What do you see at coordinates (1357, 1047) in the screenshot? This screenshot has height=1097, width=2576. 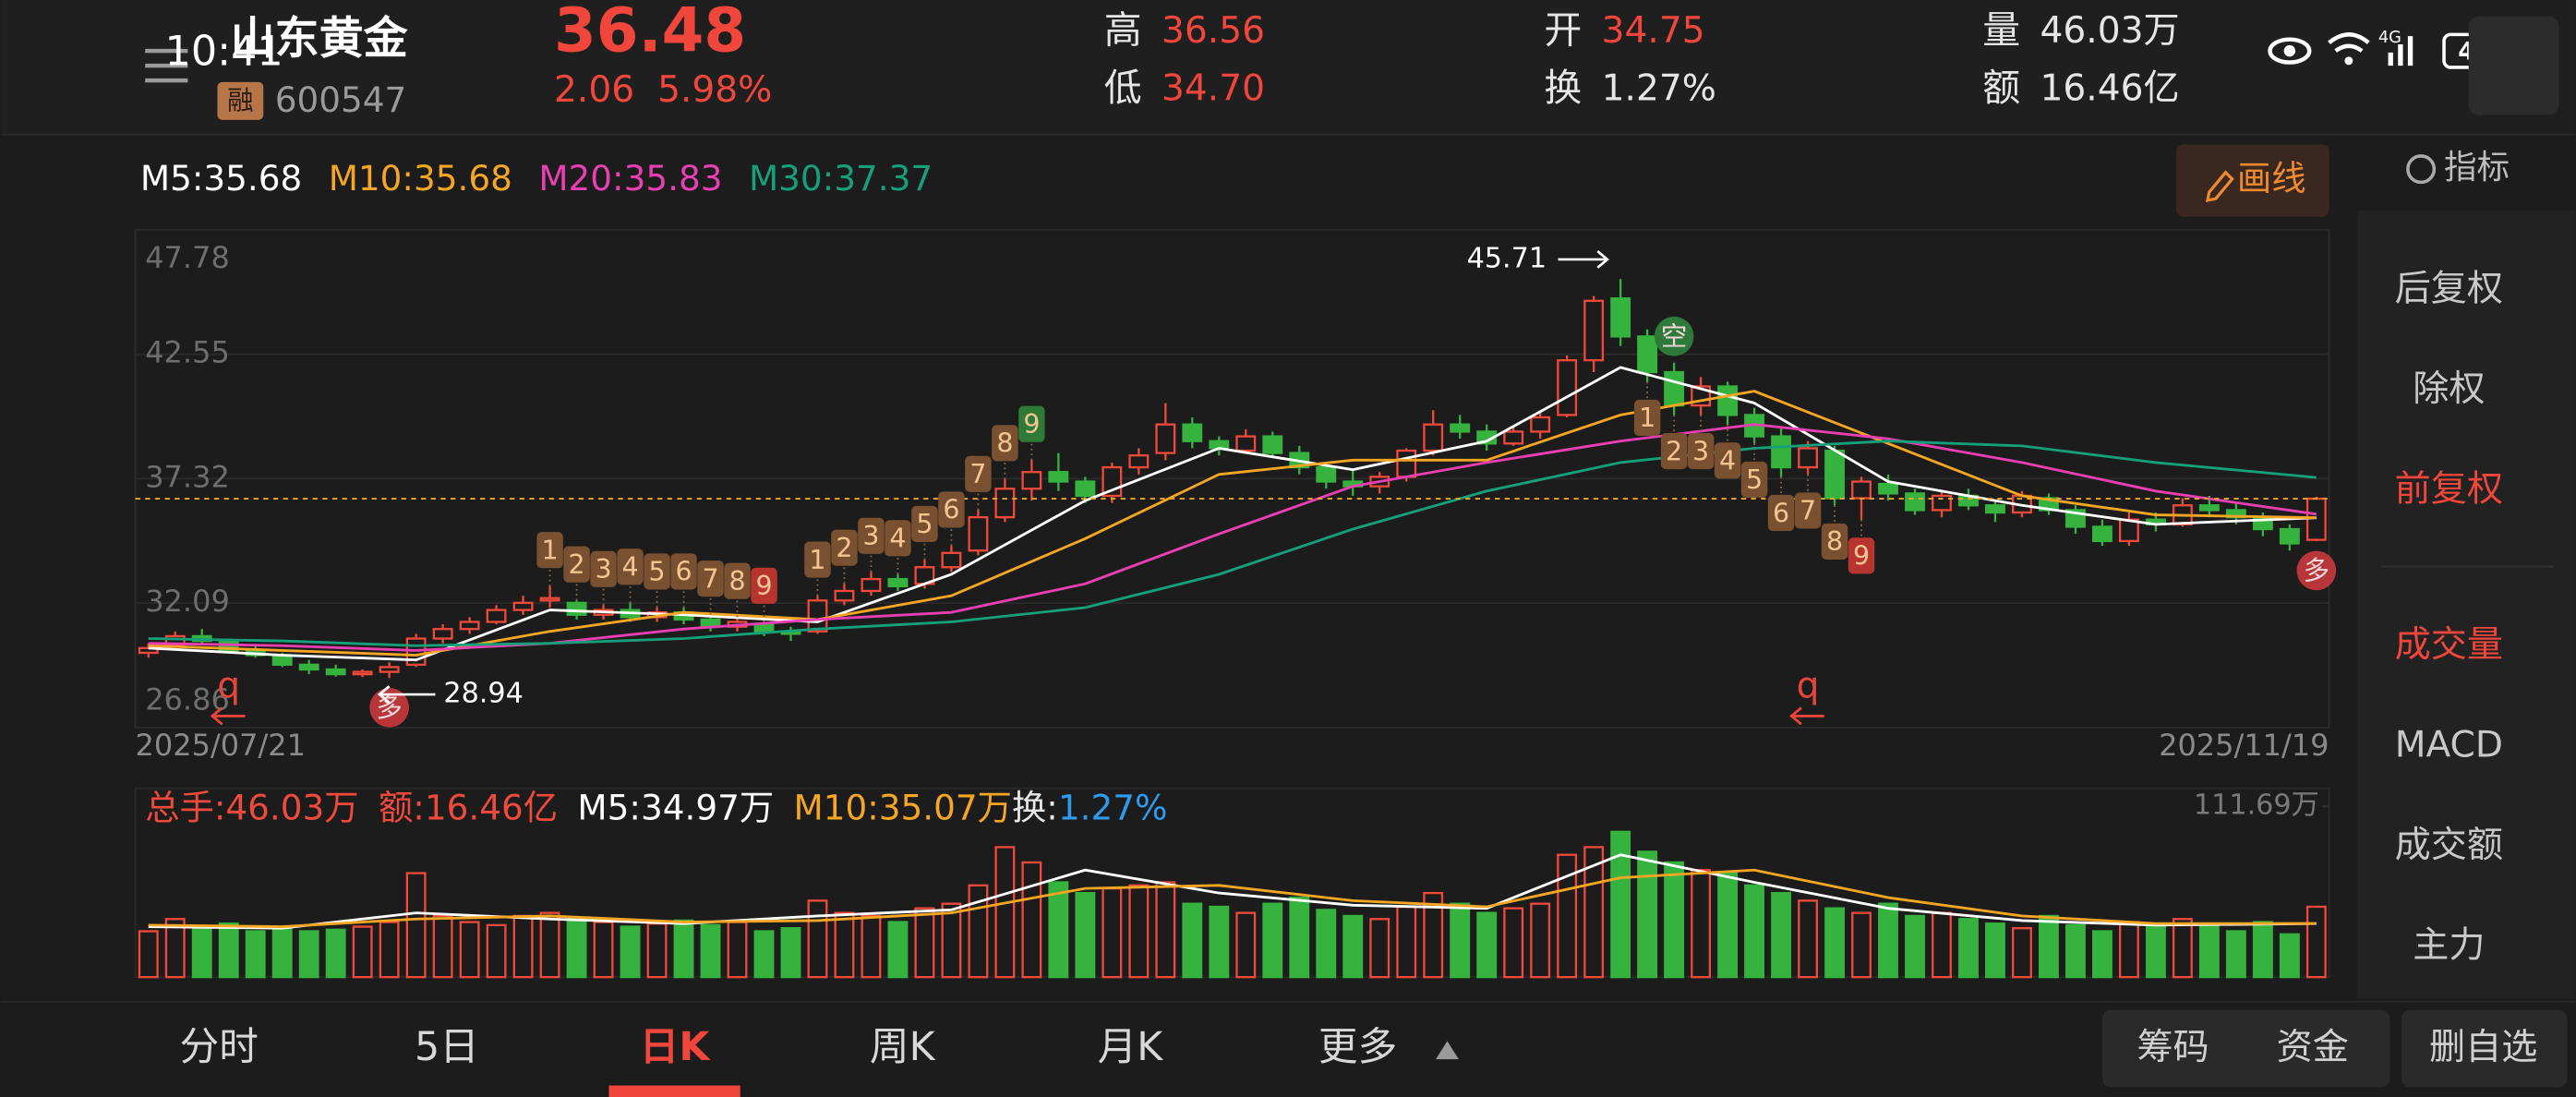 I see `tab: 更多` at bounding box center [1357, 1047].